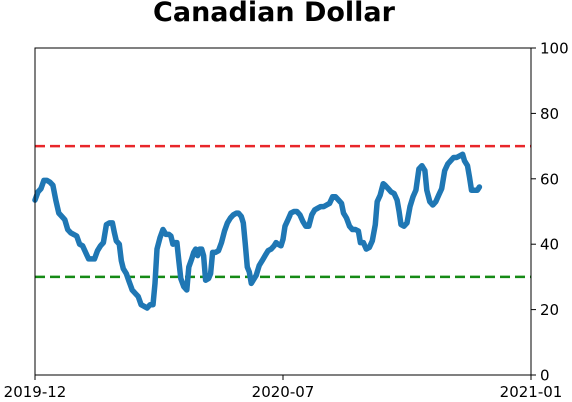 This screenshot has width=572, height=402. What do you see at coordinates (35, 392) in the screenshot?
I see `x-tick-label: 2019-12` at bounding box center [35, 392].